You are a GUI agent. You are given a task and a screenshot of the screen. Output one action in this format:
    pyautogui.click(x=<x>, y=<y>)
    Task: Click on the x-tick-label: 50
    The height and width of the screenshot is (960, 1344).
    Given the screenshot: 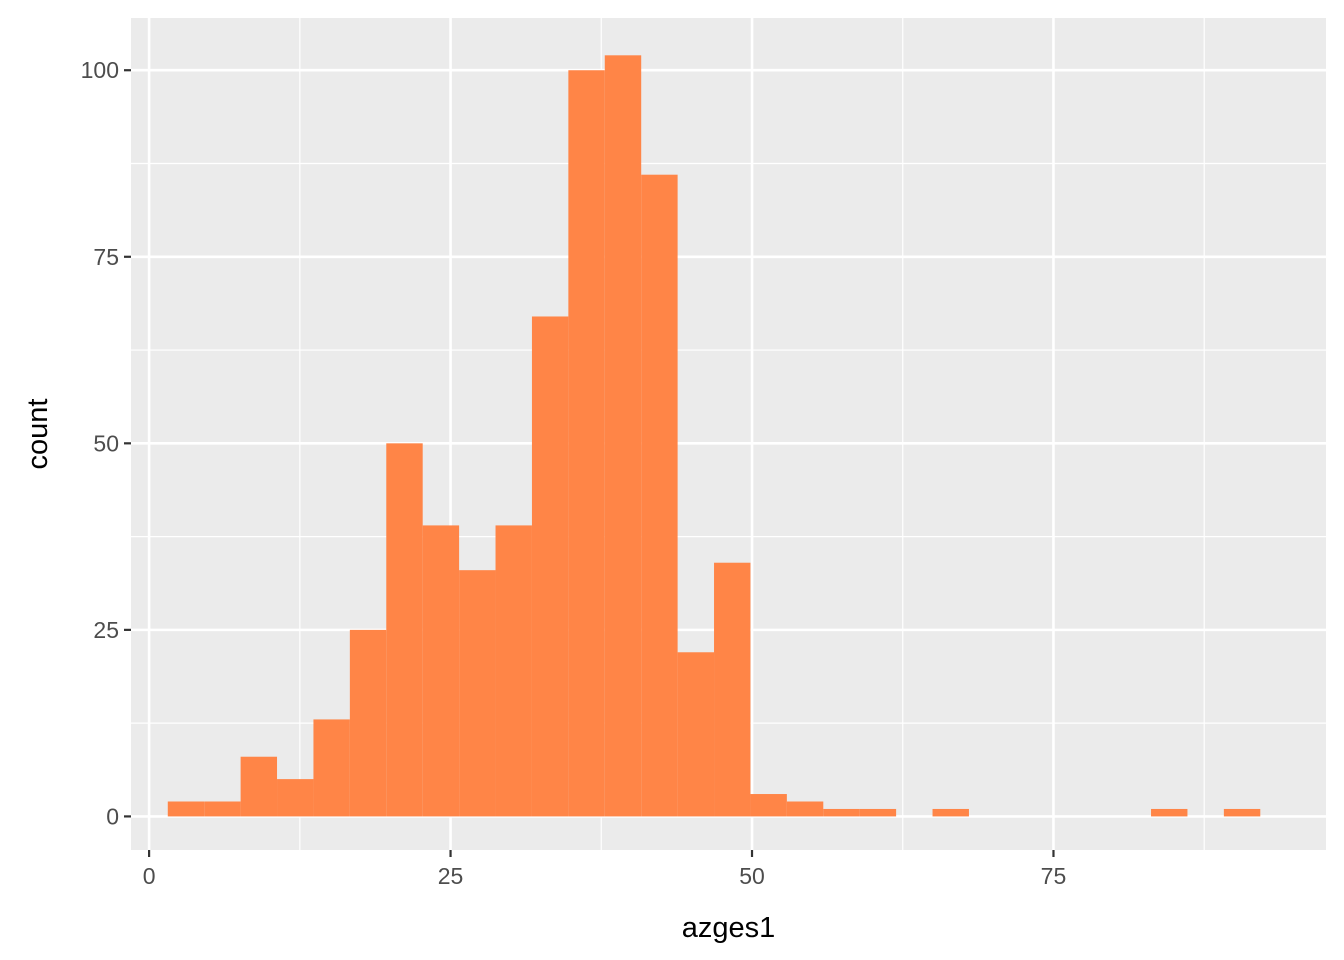 What is the action you would take?
    pyautogui.click(x=752, y=876)
    